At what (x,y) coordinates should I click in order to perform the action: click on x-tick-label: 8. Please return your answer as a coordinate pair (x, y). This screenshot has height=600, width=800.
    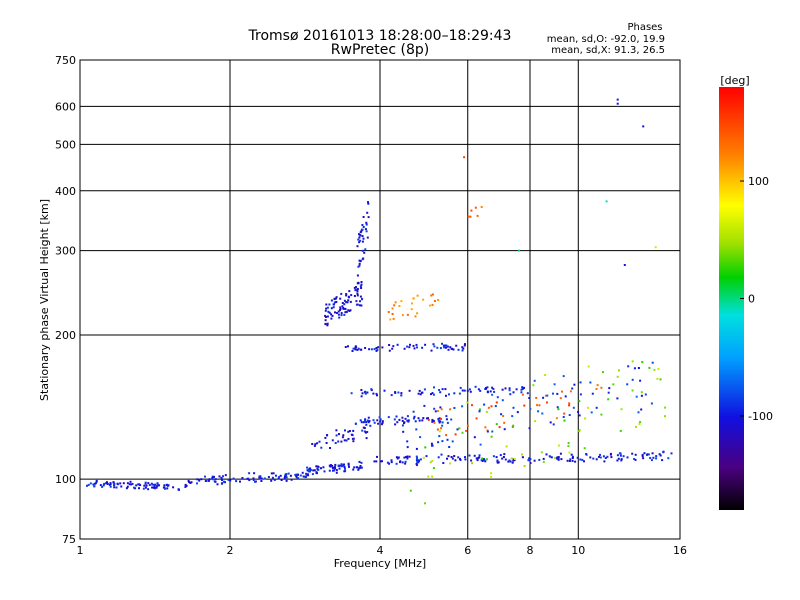
    Looking at the image, I should click on (530, 550).